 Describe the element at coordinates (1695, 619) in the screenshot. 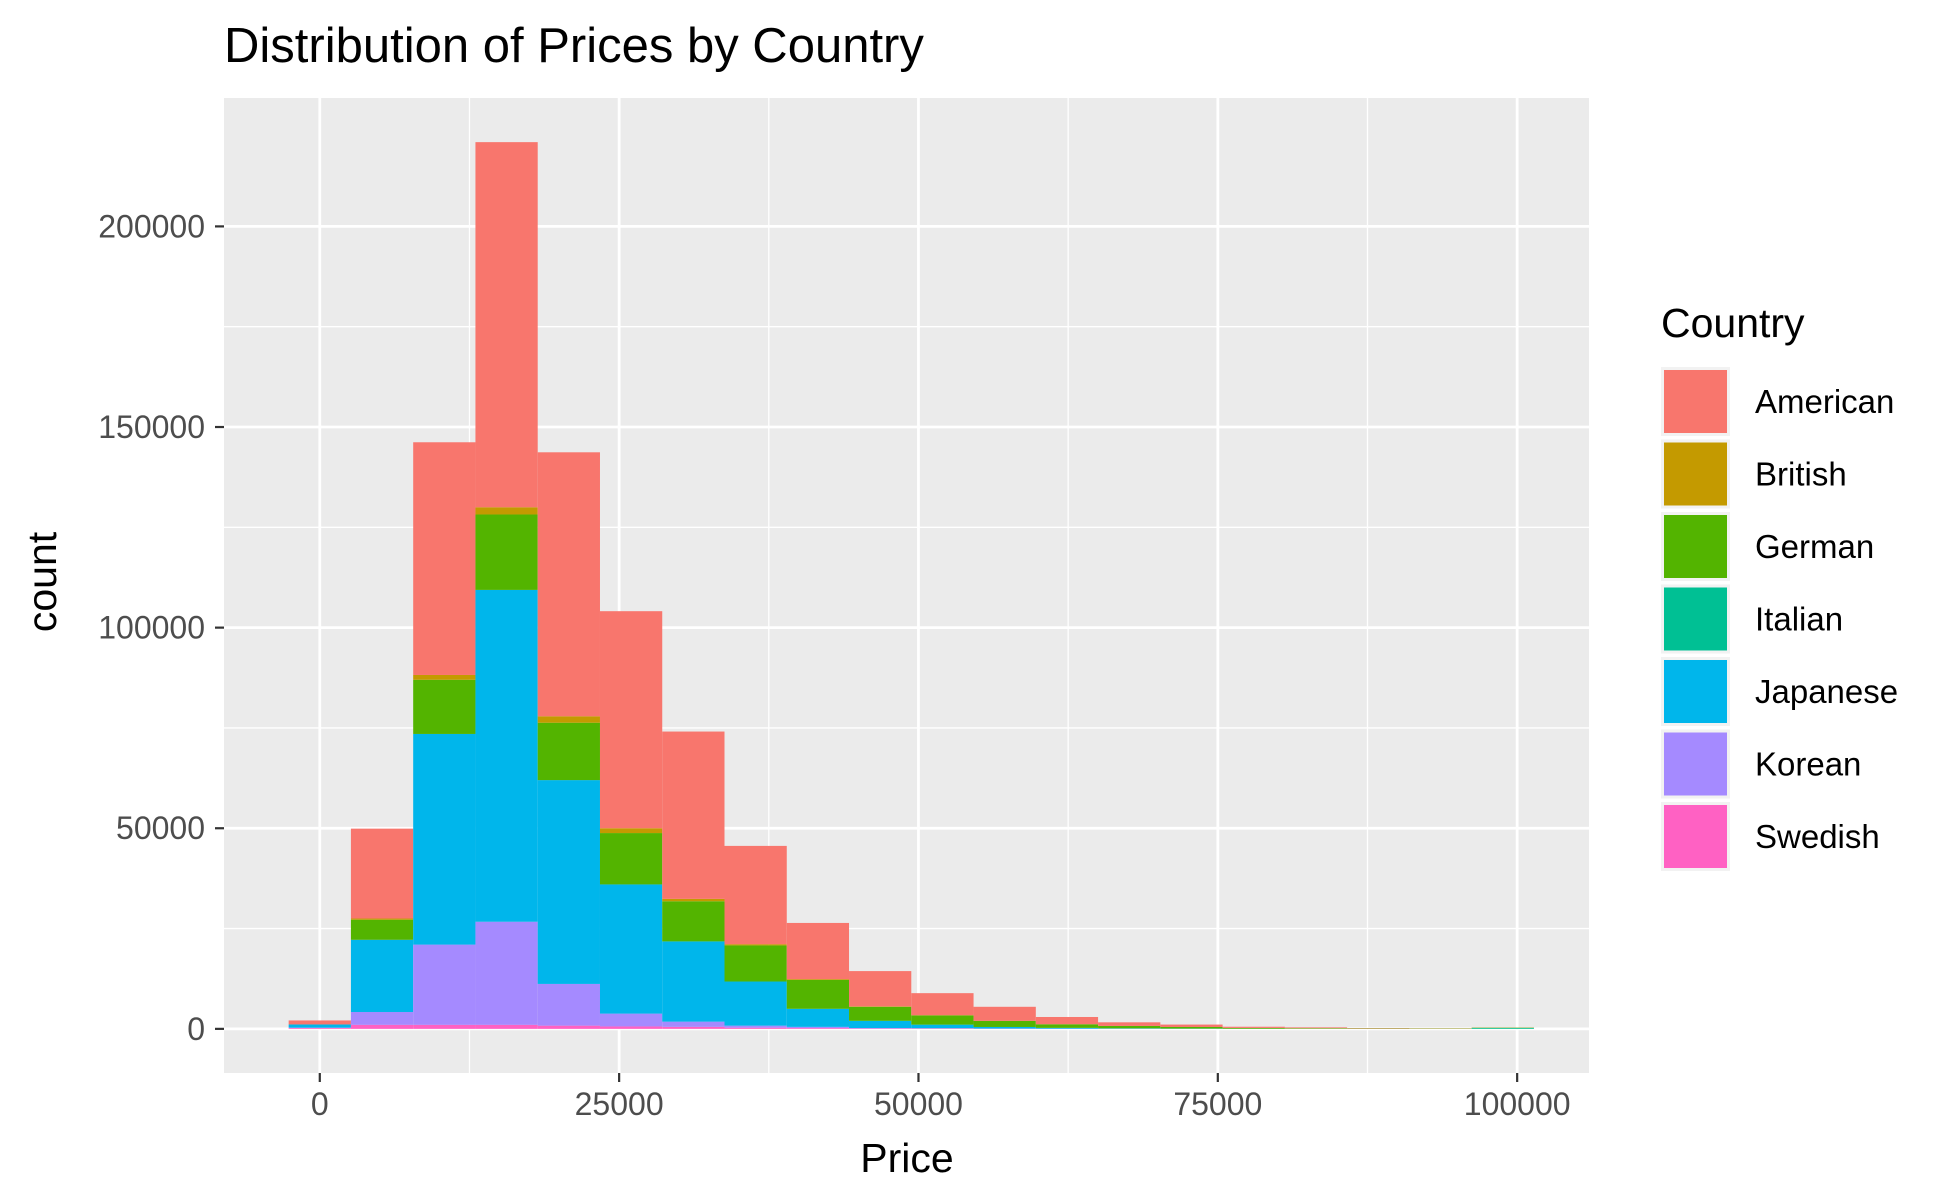

I see `legend-swatch-italian` at that location.